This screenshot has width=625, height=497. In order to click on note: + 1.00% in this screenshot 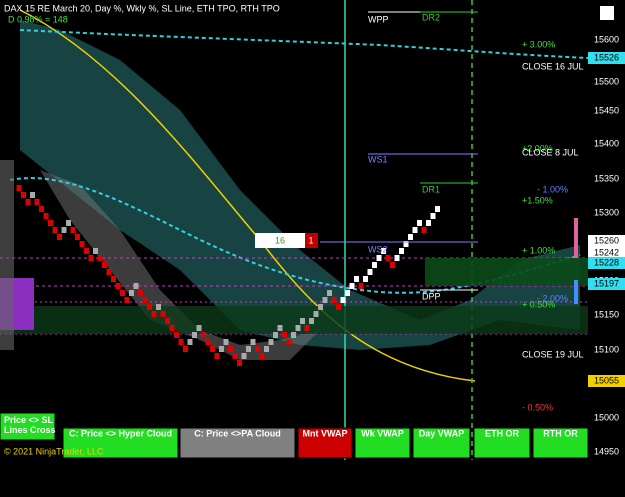, I will do `click(538, 250)`.